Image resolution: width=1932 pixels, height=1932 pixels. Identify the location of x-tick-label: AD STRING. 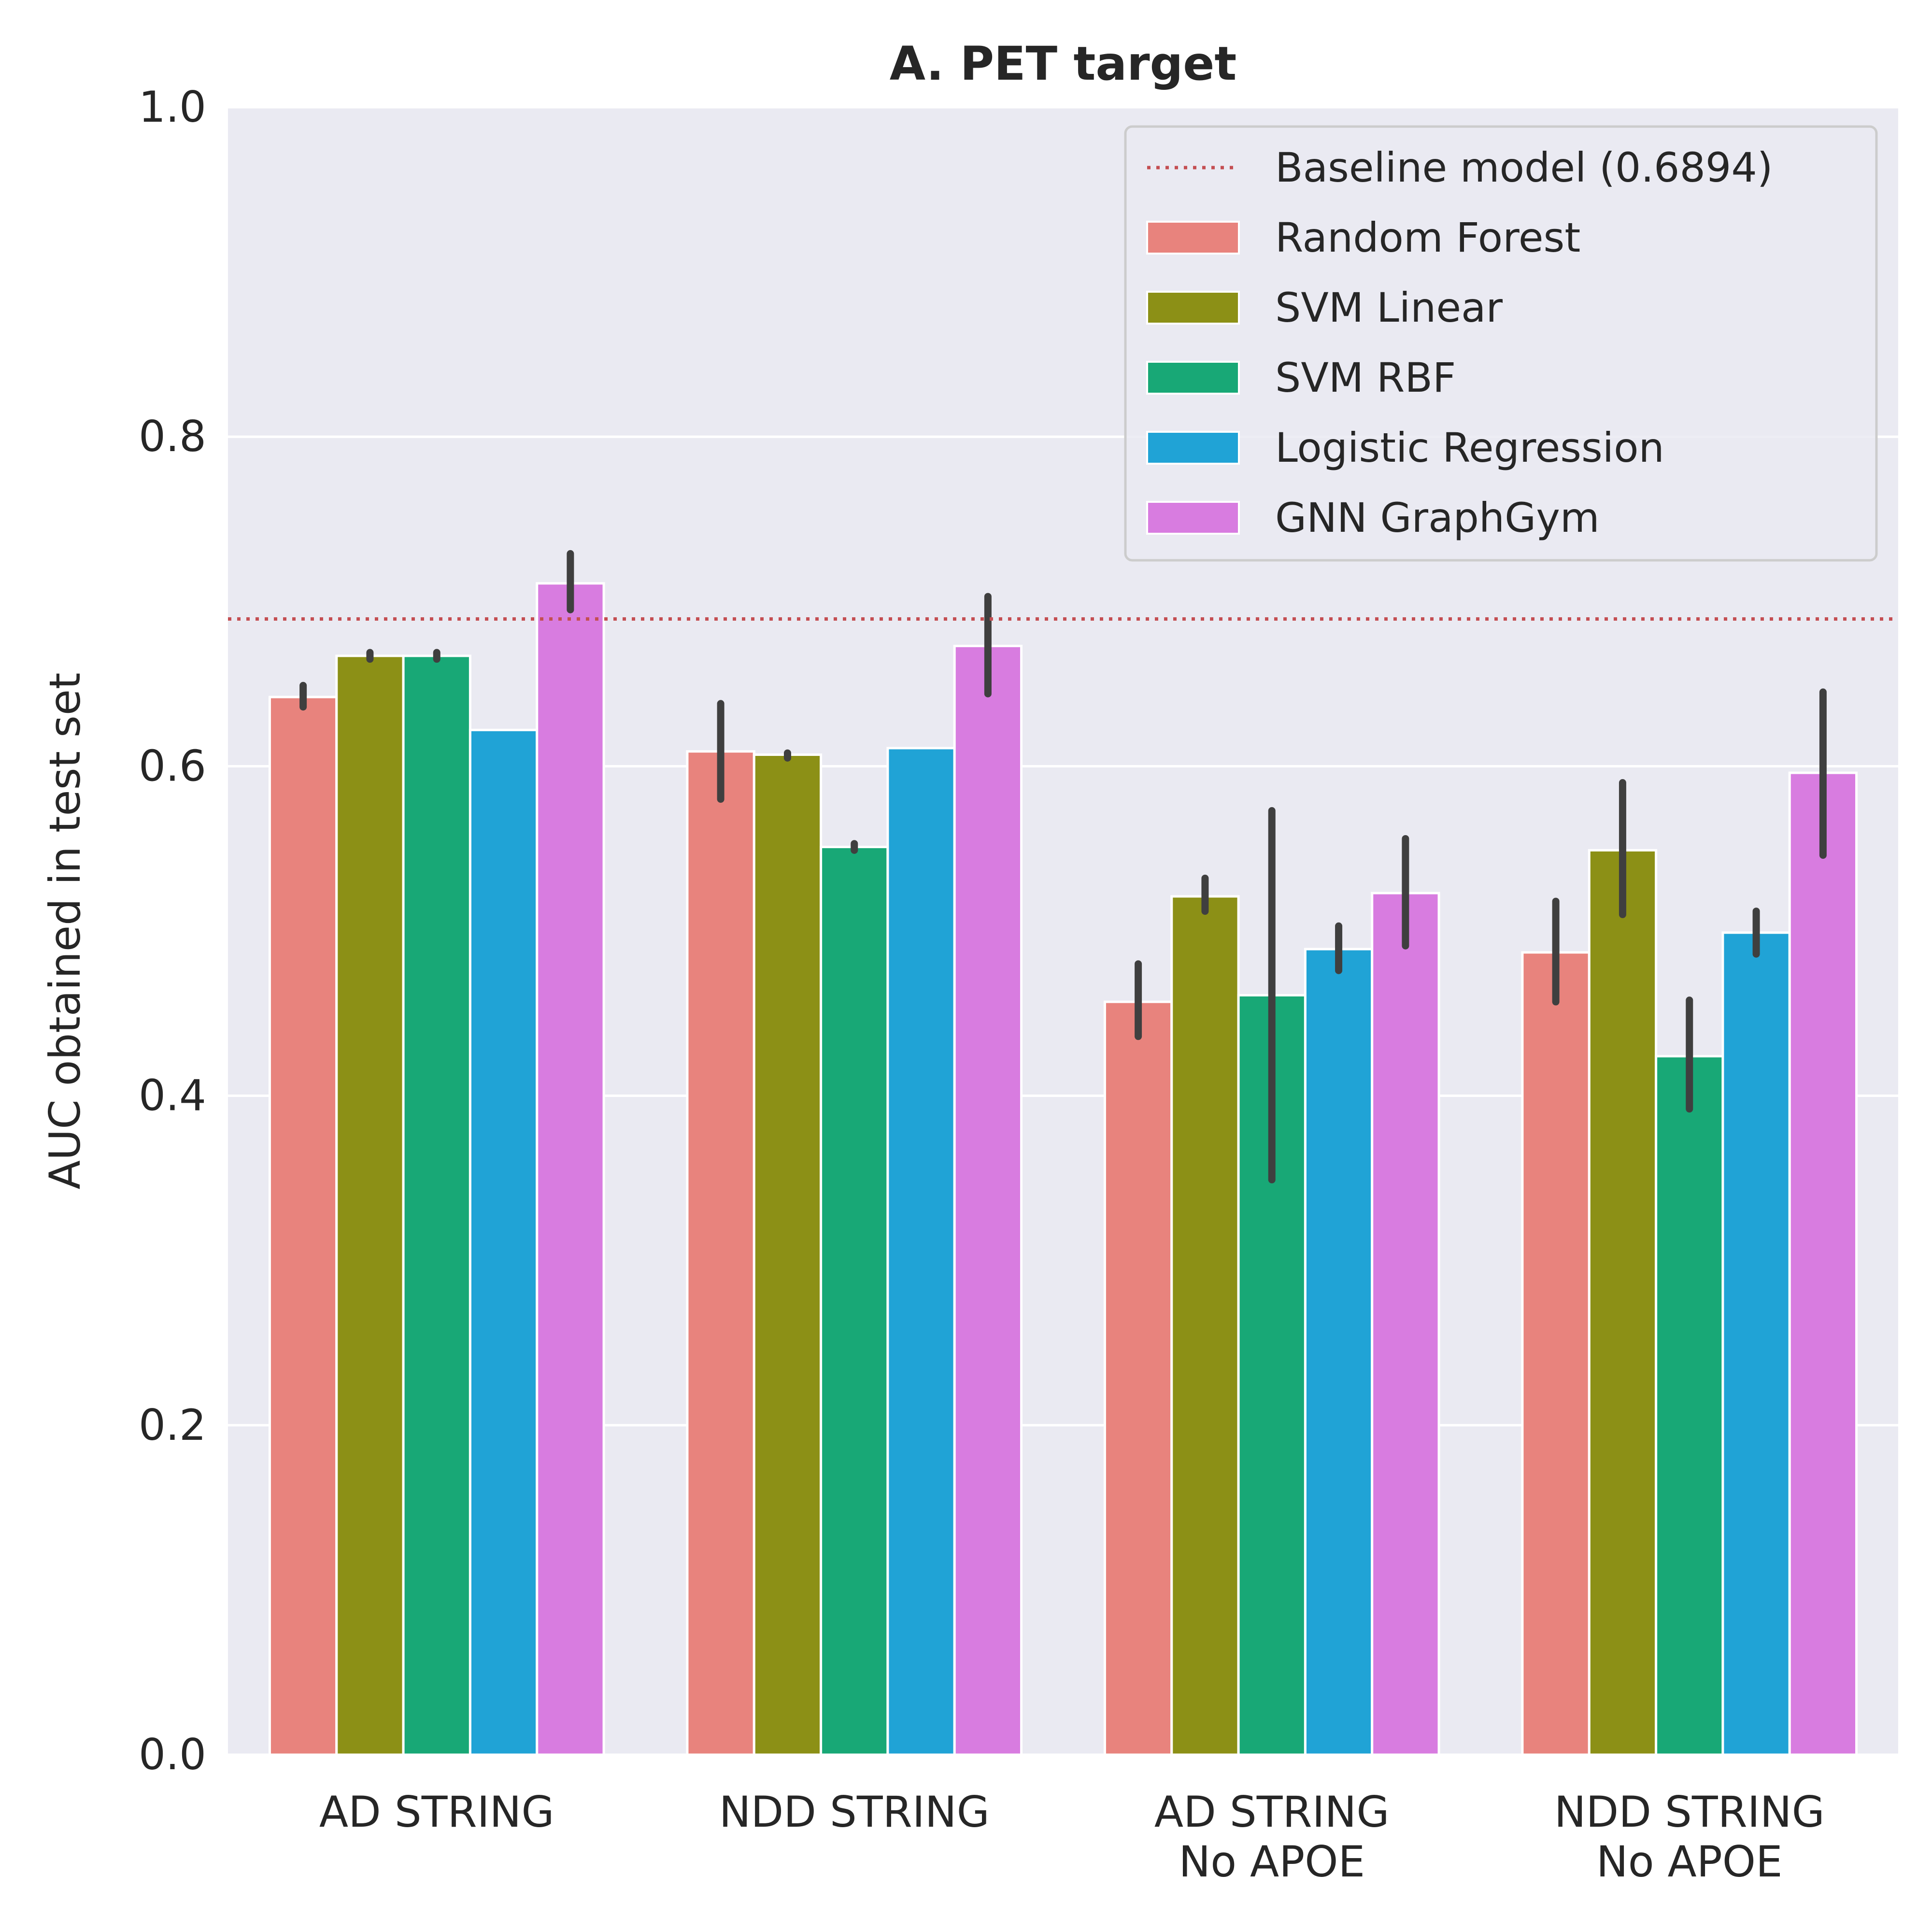
(436, 1812).